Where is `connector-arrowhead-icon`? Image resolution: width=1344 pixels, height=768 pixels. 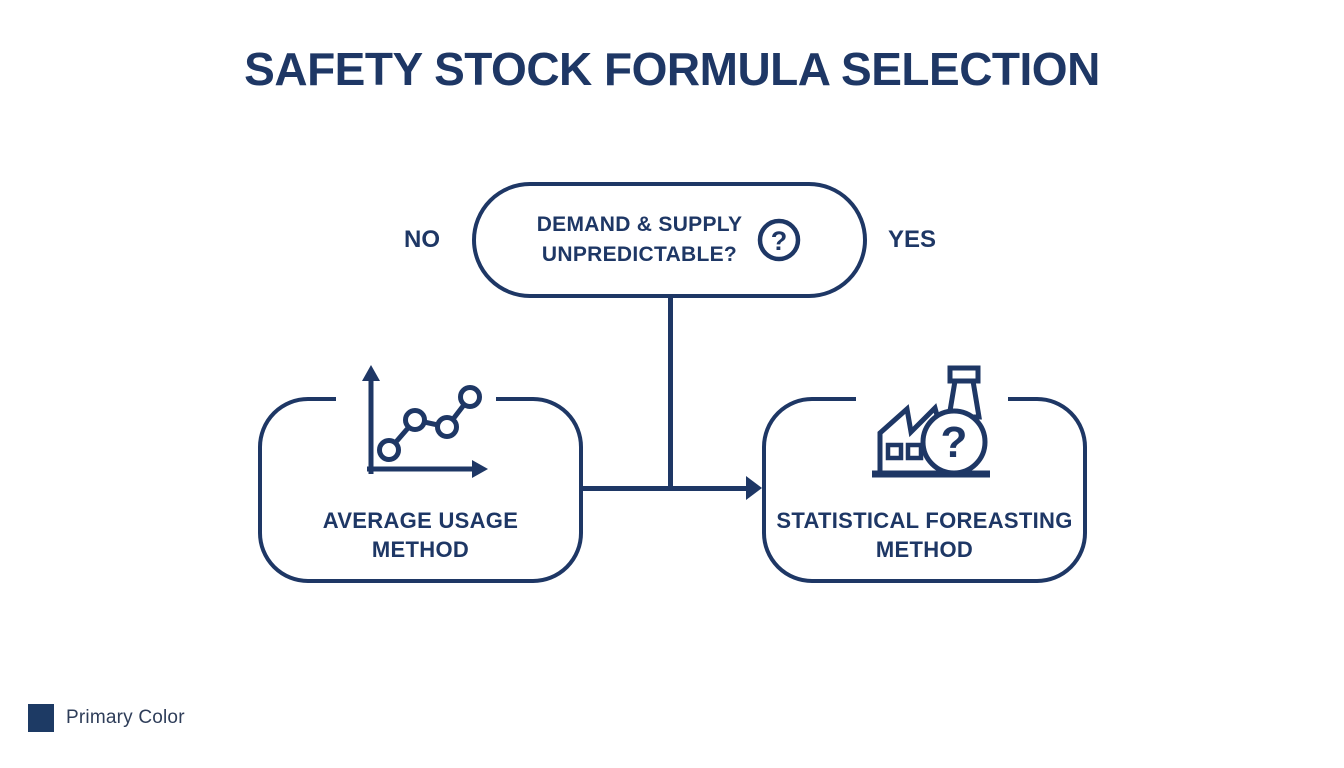 connector-arrowhead-icon is located at coordinates (754, 488).